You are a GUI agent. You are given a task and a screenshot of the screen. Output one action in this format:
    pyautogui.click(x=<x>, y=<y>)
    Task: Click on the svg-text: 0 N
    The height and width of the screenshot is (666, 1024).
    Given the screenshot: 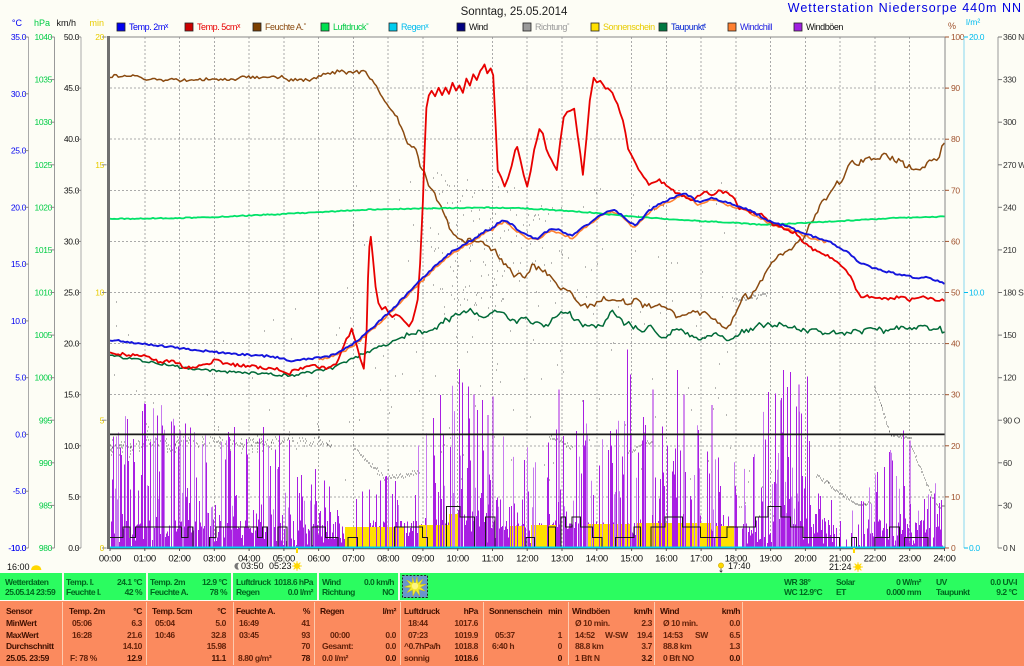 What is the action you would take?
    pyautogui.click(x=1009, y=548)
    